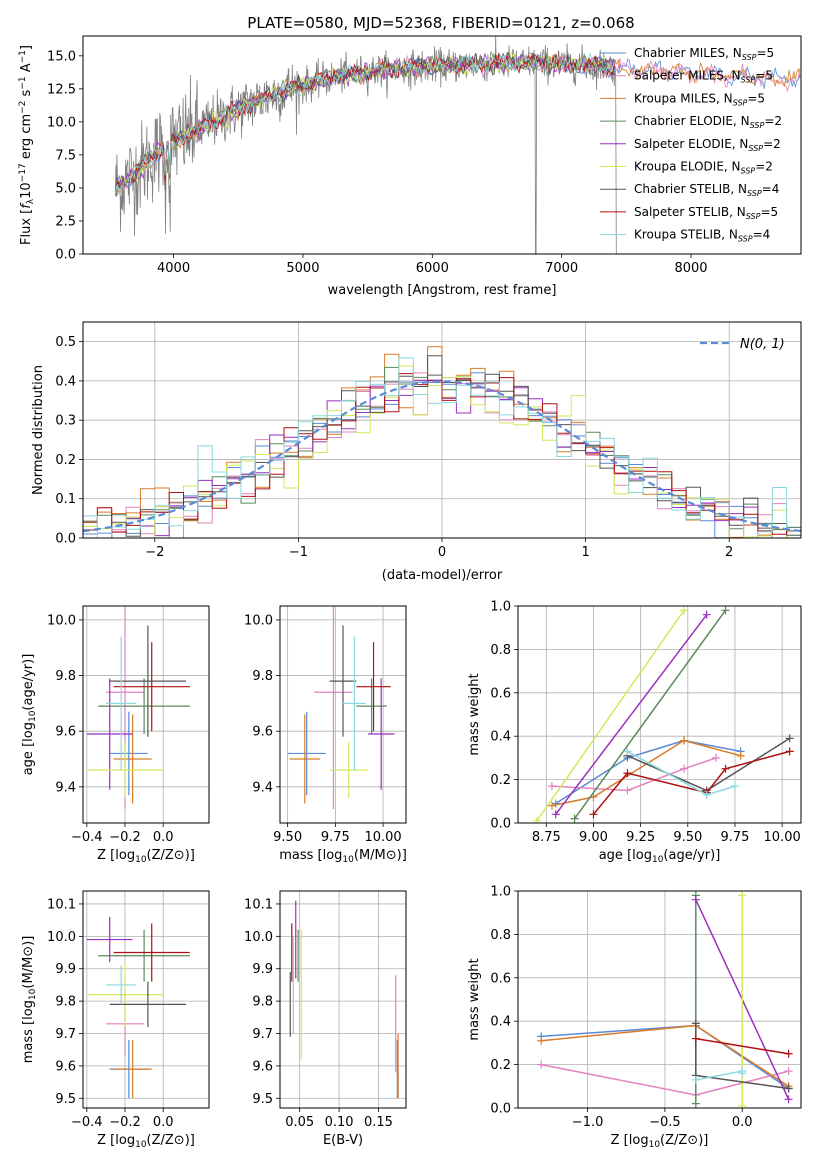  Describe the element at coordinates (61, 89) in the screenshot. I see `spectrum-ytick-label: 12.5` at that location.